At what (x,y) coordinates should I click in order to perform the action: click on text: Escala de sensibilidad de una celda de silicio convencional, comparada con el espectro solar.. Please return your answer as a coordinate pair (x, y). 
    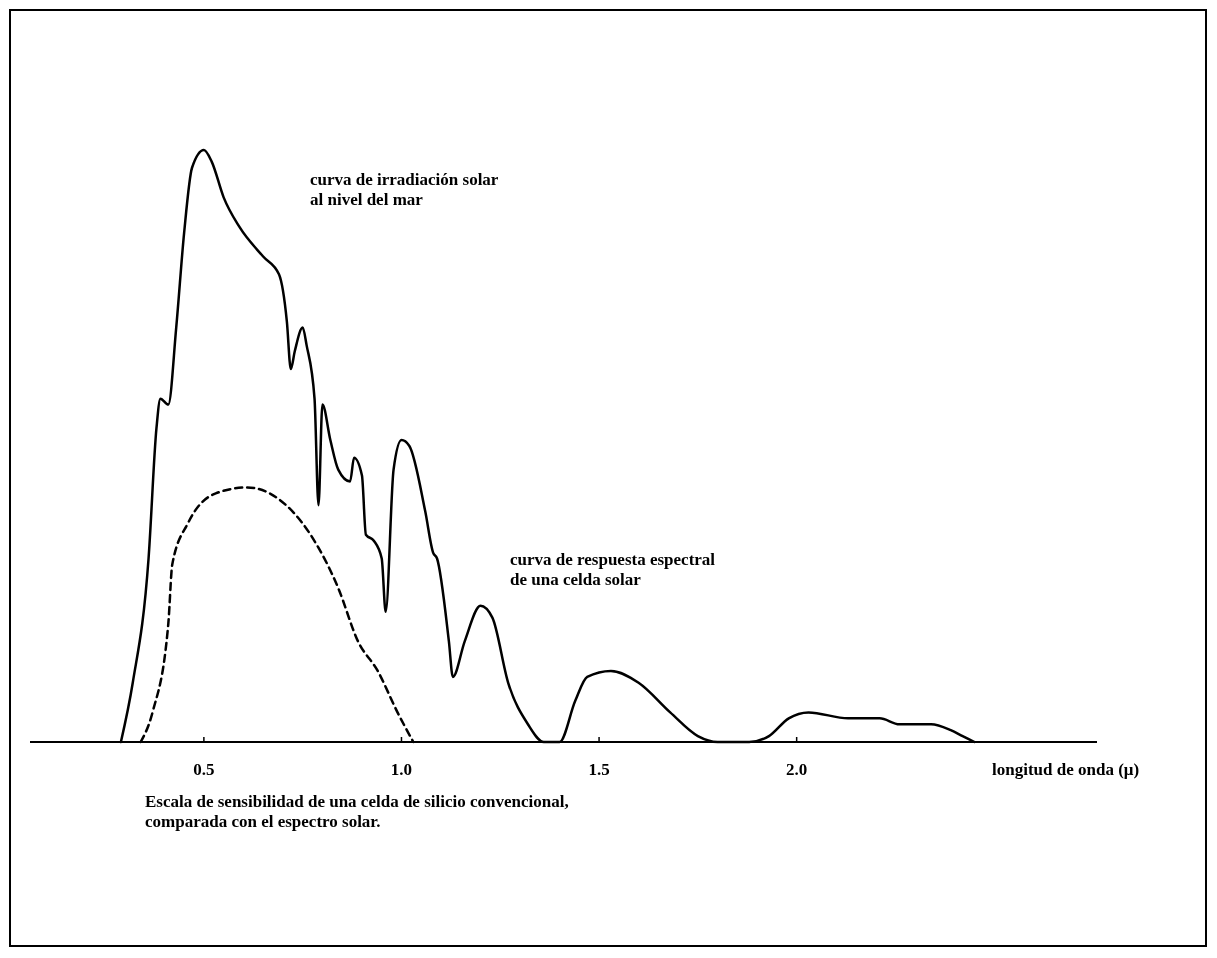
    Looking at the image, I should click on (357, 811).